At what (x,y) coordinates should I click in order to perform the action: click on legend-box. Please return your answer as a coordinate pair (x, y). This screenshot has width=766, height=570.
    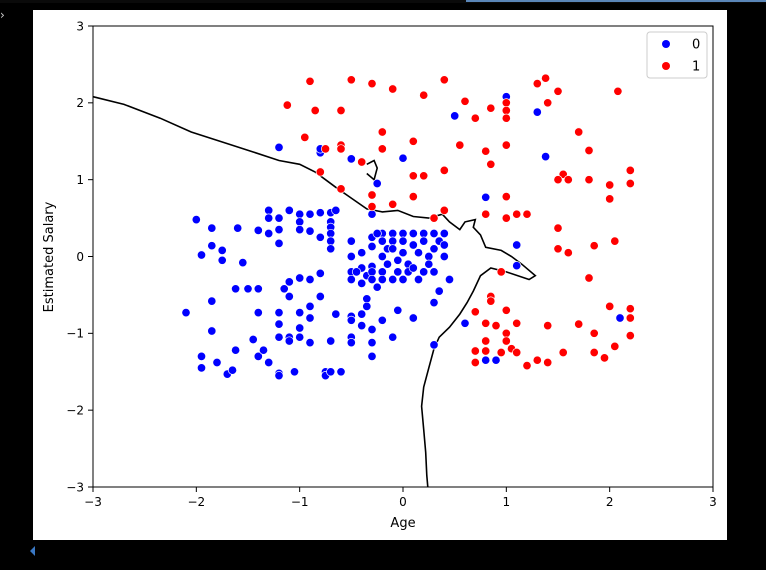
    Looking at the image, I should click on (677, 55).